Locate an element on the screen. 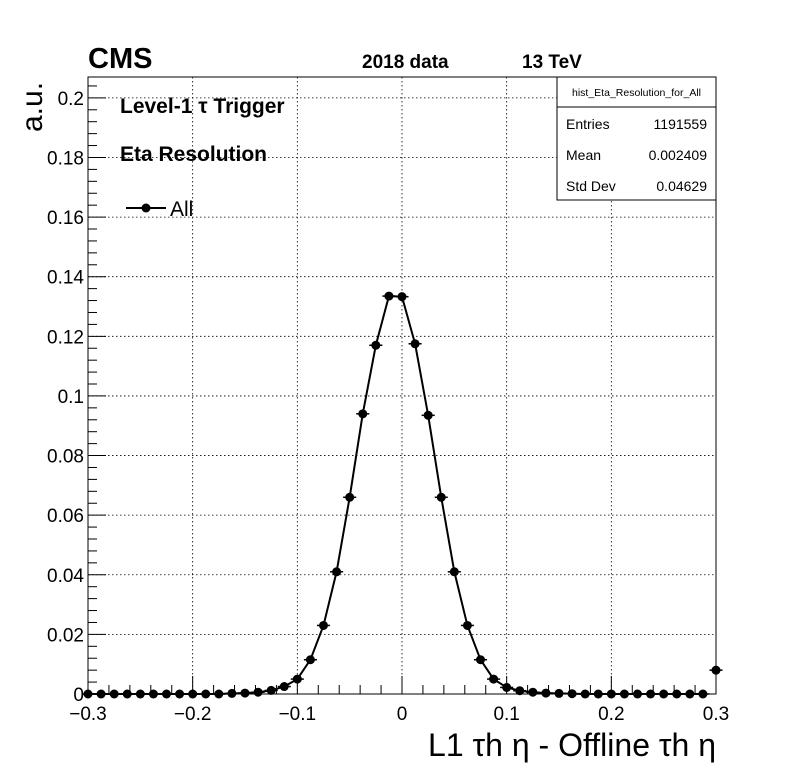 This screenshot has width=796, height=772. x-tick-label: −0.1 is located at coordinates (298, 714).